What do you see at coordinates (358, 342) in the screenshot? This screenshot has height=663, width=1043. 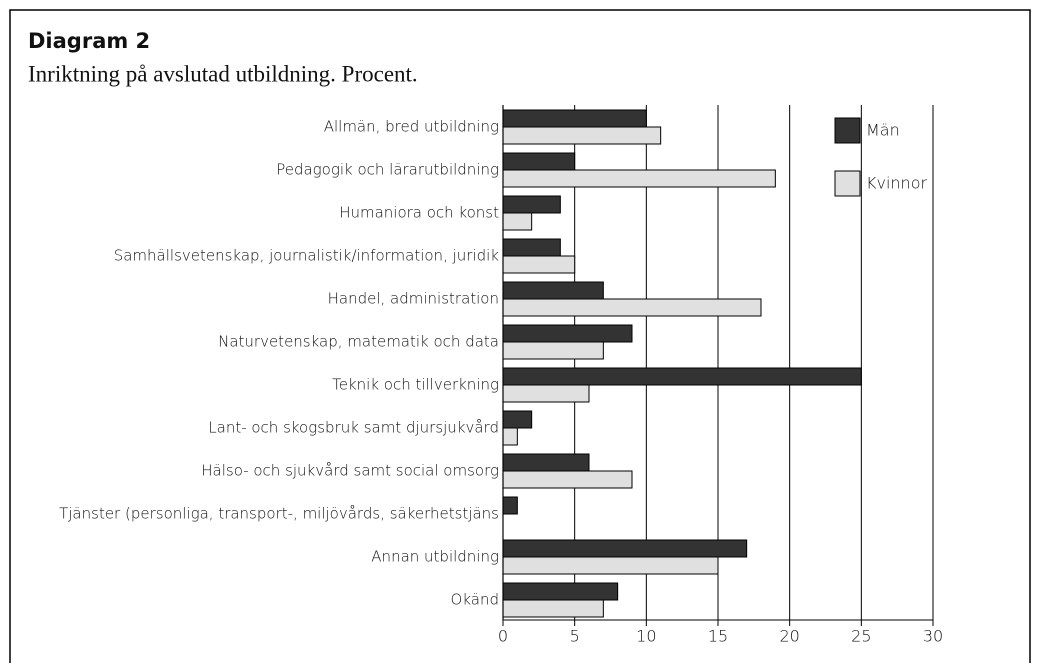 I see `y-tick-label: Naturvetenskap, matematik och data` at bounding box center [358, 342].